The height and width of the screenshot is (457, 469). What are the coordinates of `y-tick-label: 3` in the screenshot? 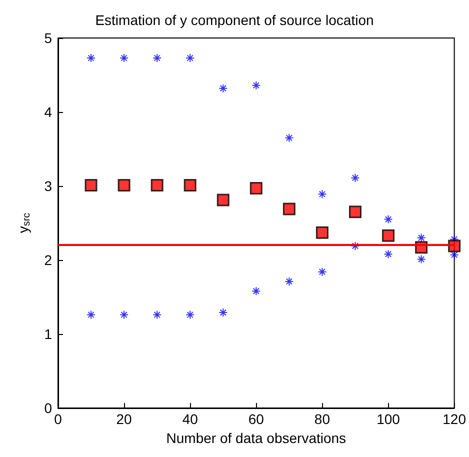 It's located at (48, 186).